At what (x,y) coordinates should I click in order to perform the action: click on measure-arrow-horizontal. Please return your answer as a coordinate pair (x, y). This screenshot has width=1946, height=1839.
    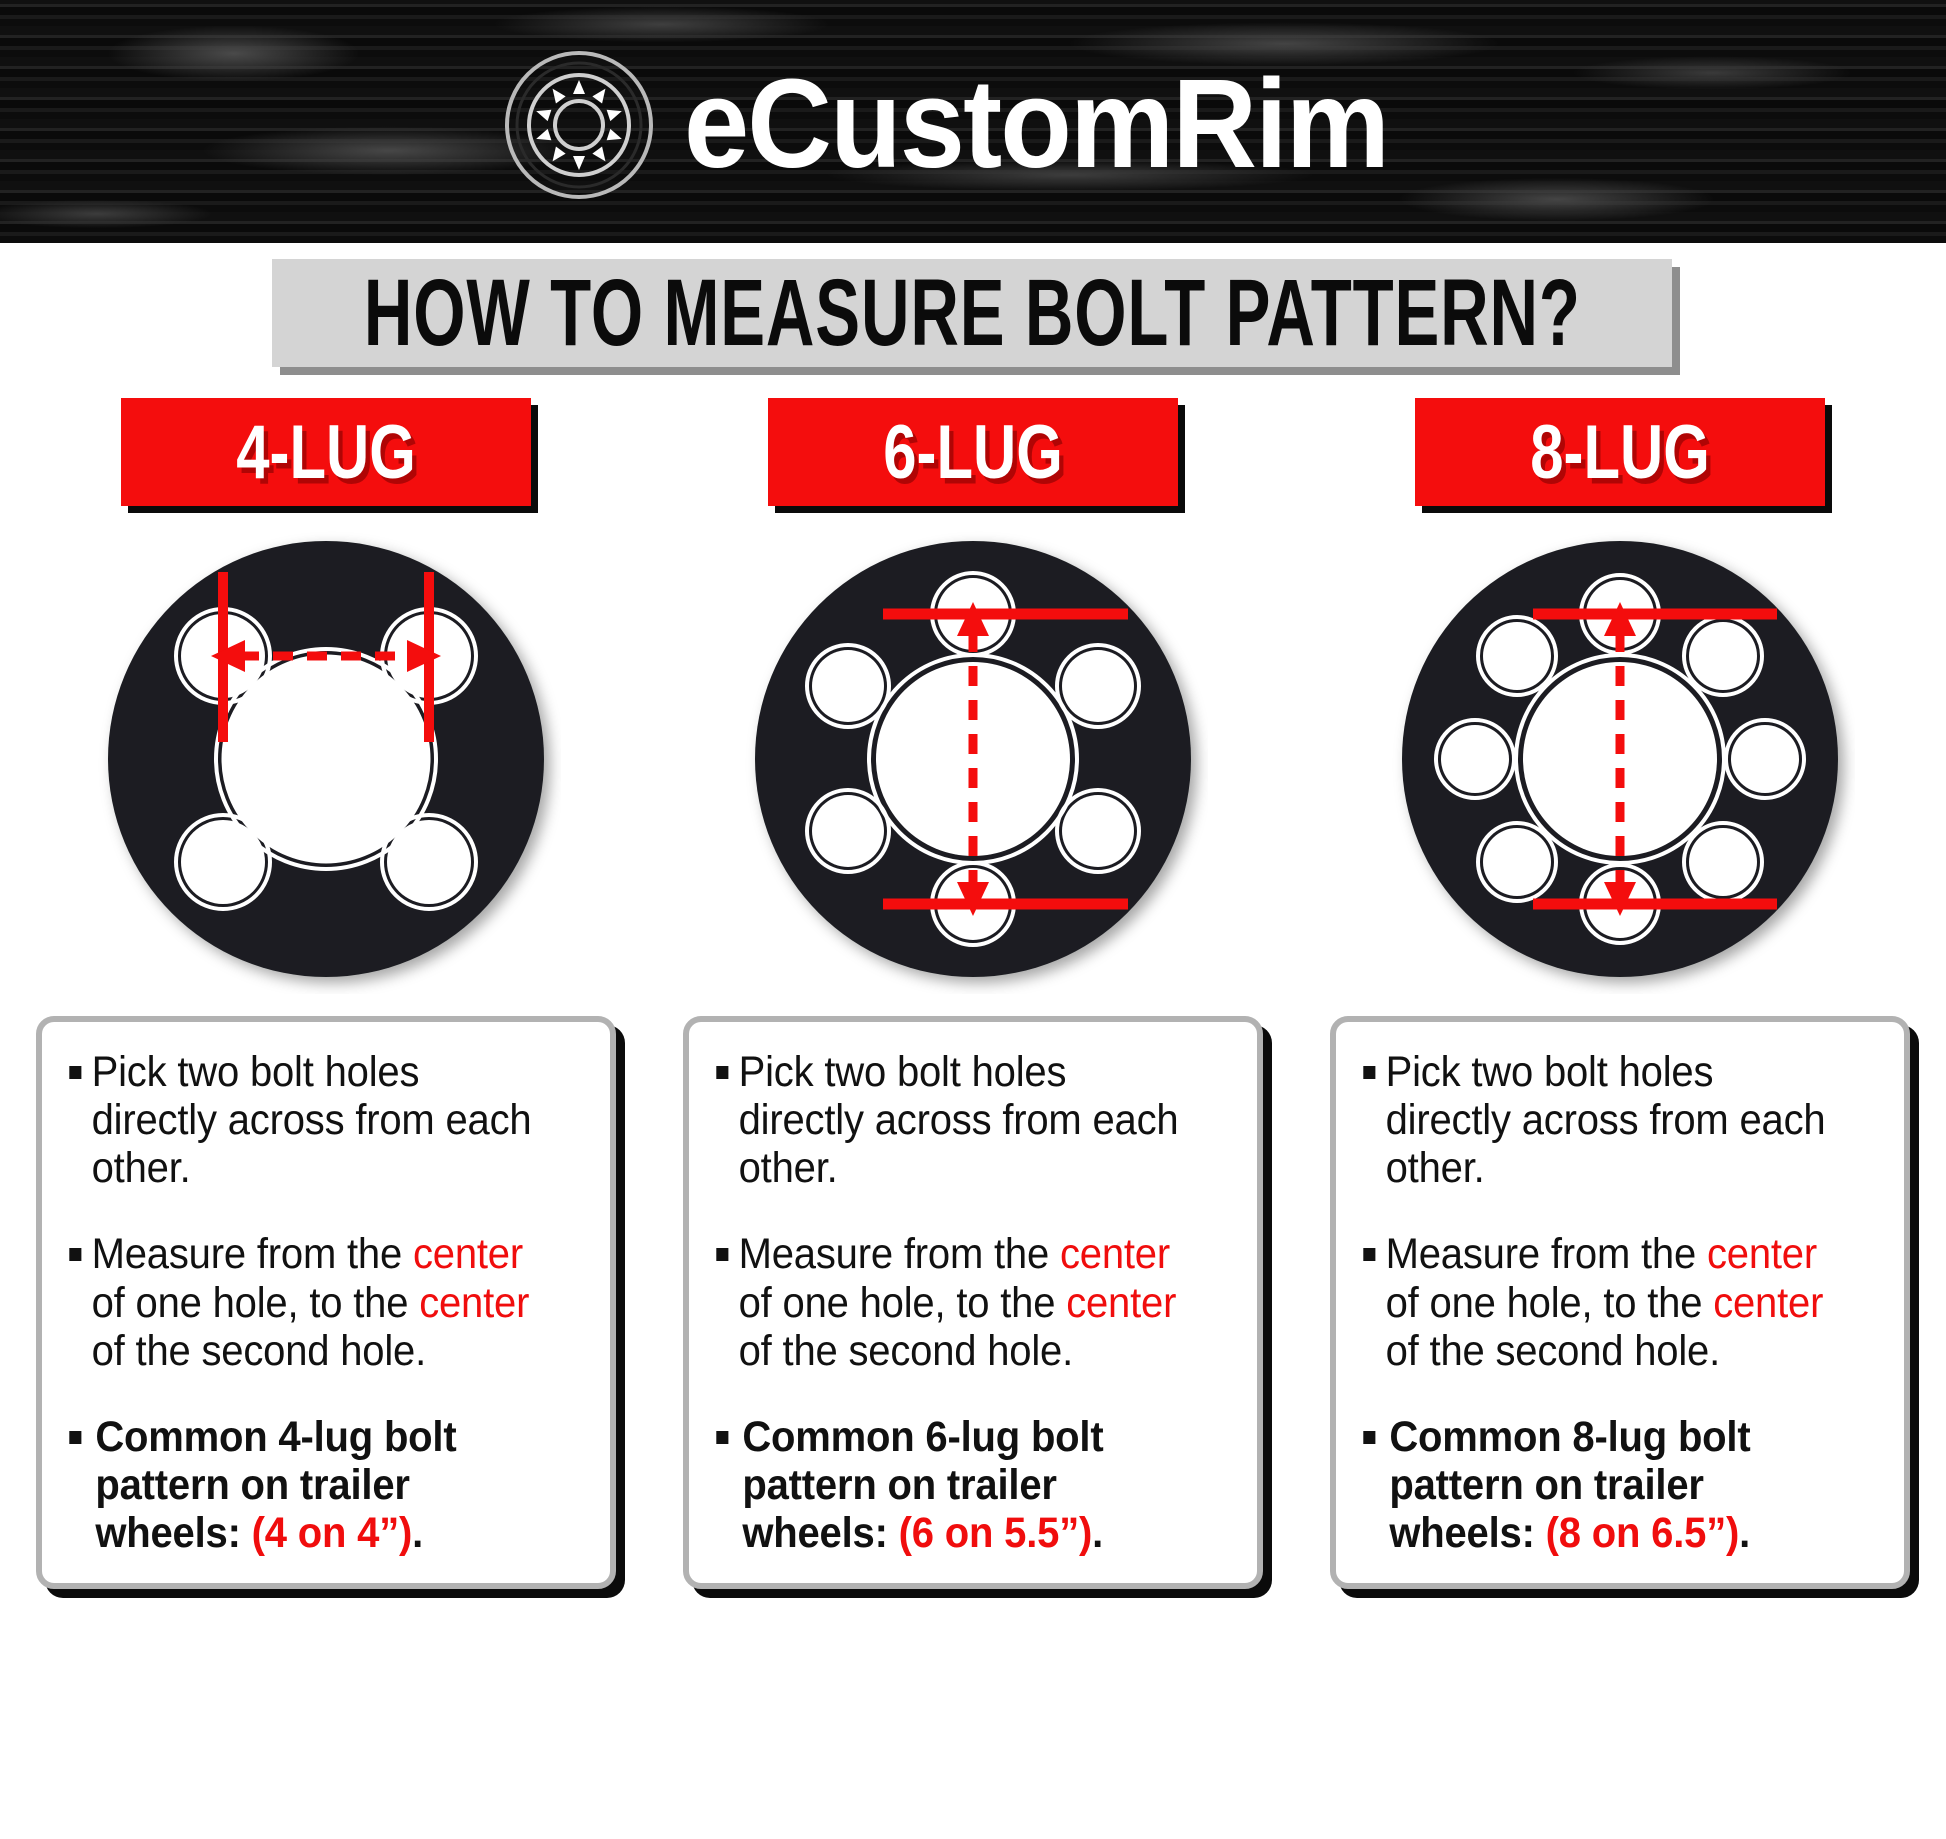
    Looking at the image, I should click on (326, 656).